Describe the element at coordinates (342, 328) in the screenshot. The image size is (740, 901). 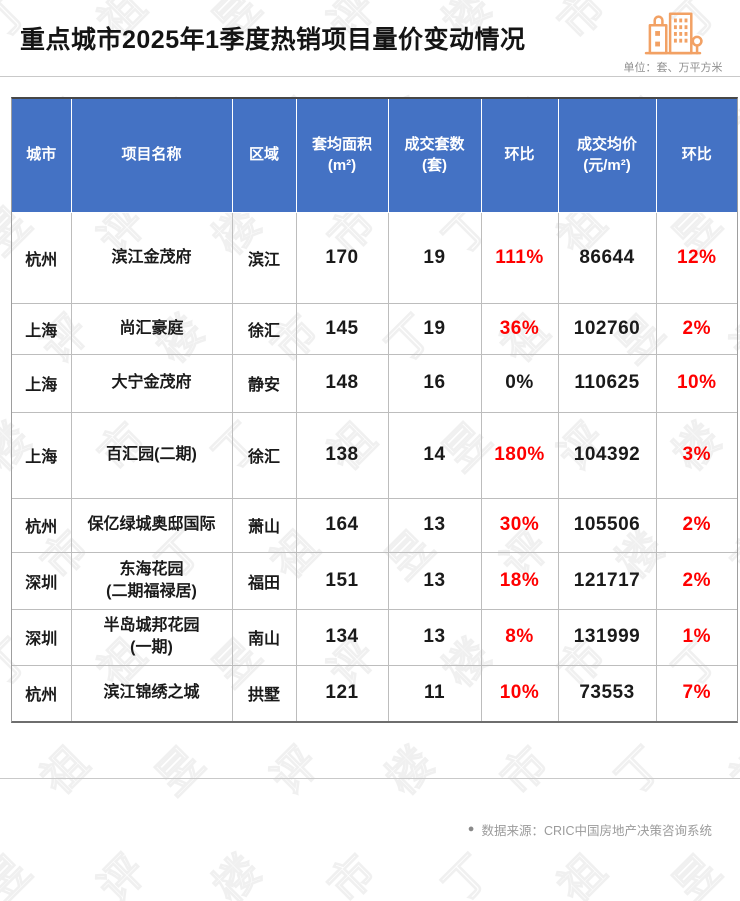
I see `cell-area: 145` at that location.